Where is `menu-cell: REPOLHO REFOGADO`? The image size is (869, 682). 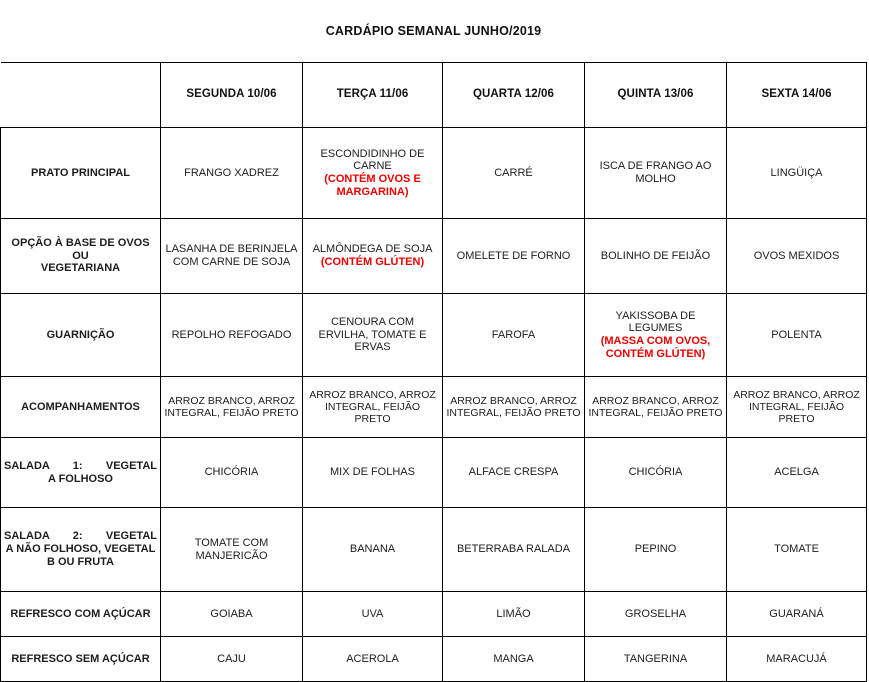
menu-cell: REPOLHO REFOGADO is located at coordinates (231, 335).